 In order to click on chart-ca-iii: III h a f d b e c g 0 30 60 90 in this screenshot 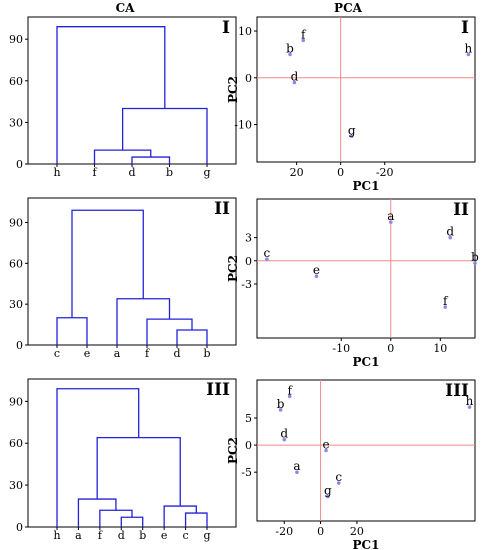, I will do `click(123, 460)`.